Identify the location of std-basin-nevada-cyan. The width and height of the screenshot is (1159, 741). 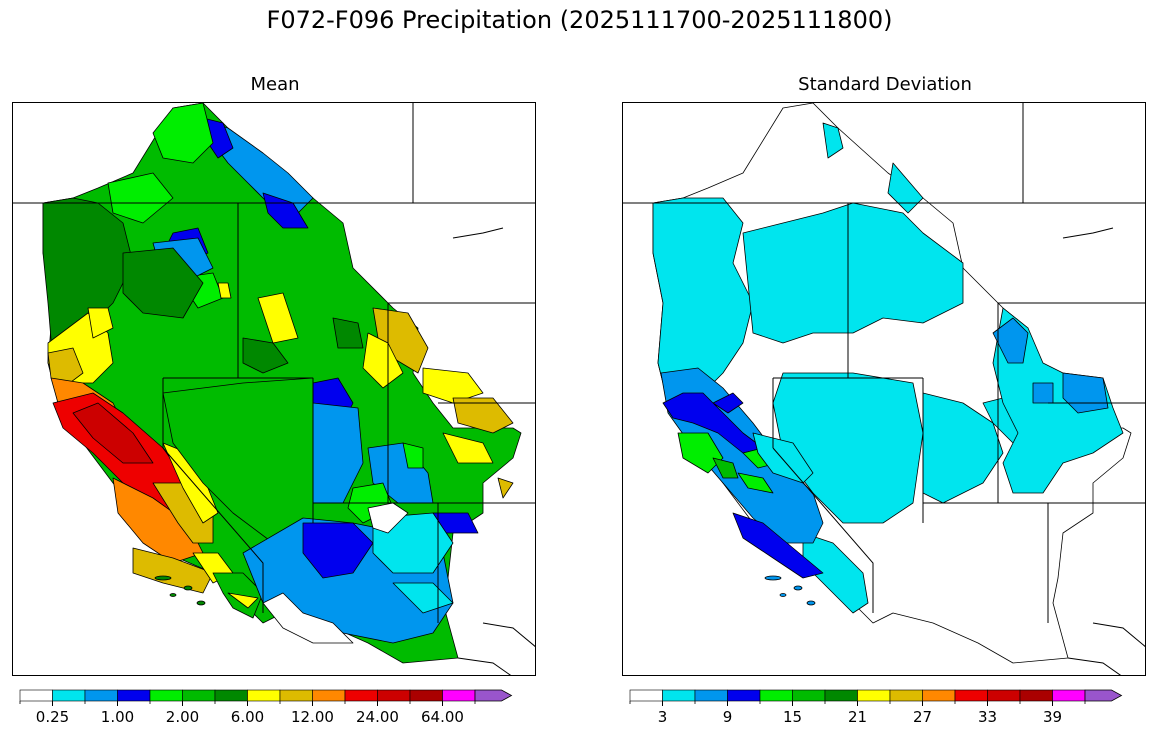
(848, 448).